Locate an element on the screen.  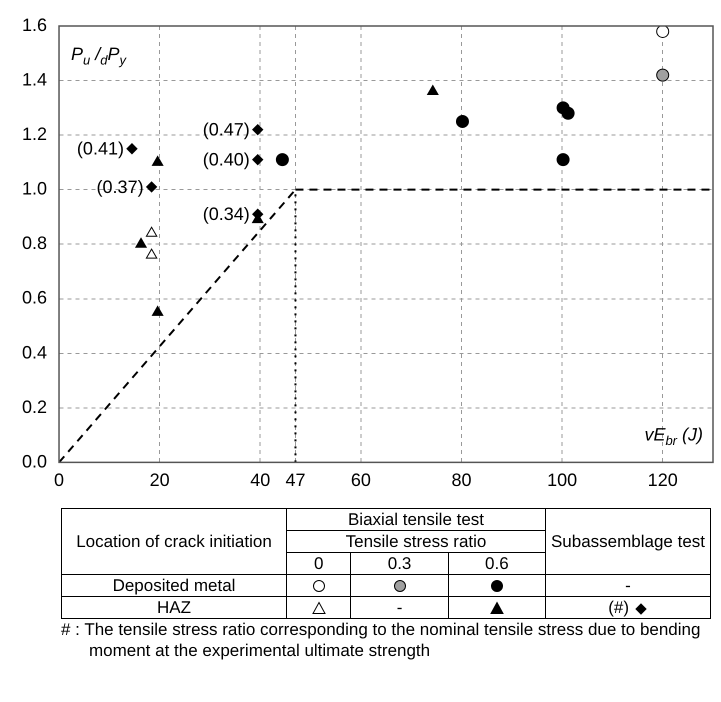
x-tick-label: 100 is located at coordinates (562, 480).